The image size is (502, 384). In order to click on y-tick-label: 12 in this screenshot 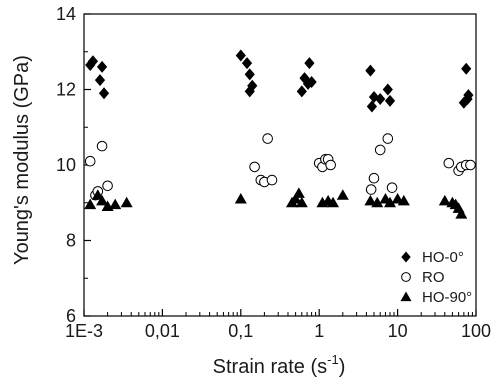, I will do `click(66, 90)`.